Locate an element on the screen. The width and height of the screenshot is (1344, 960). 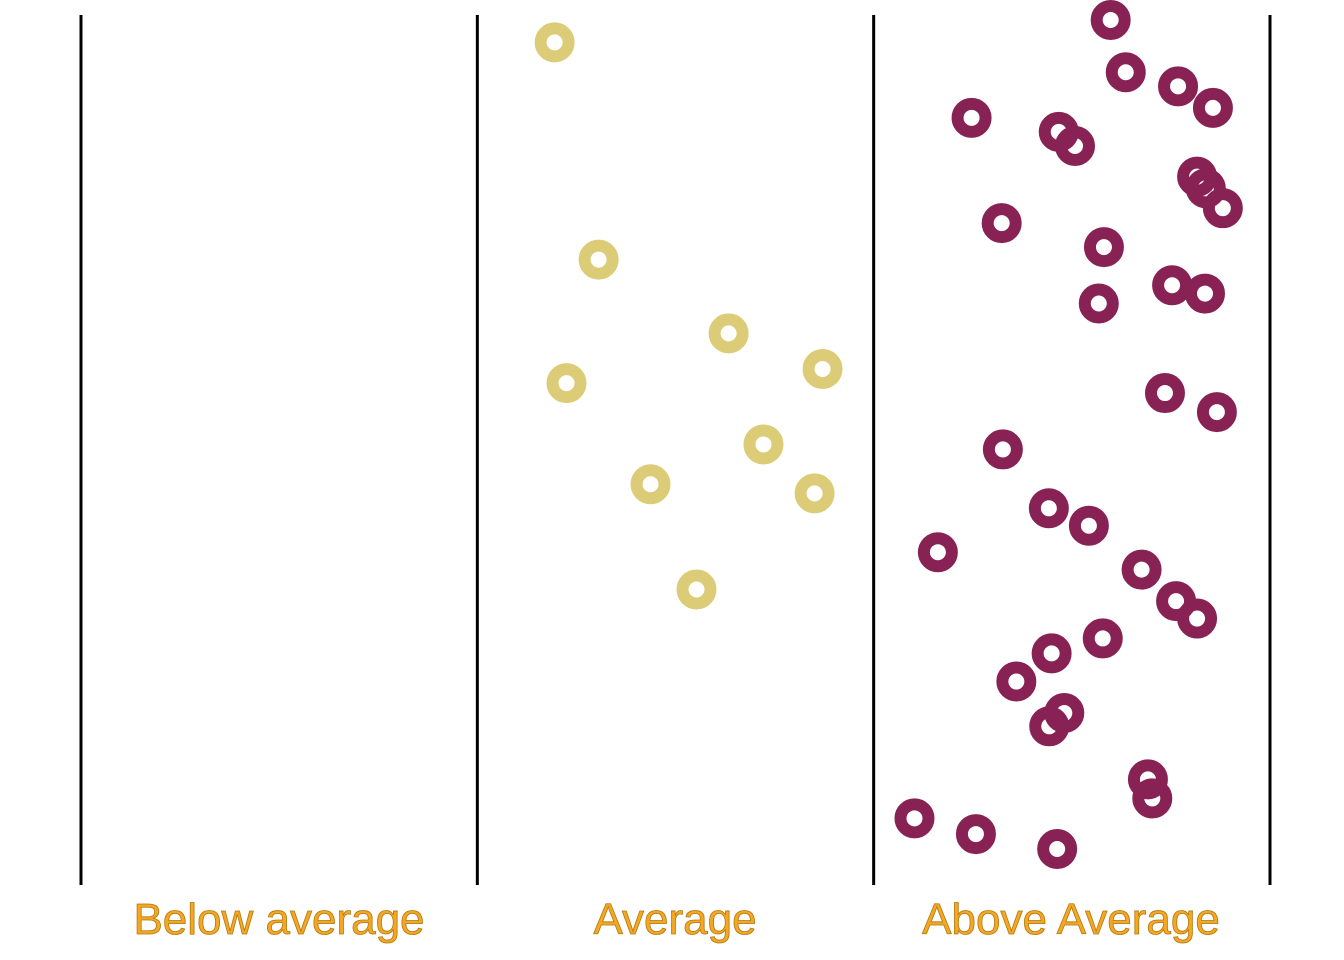
category-labels: Below average Average Above Average is located at coordinates (676, 920).